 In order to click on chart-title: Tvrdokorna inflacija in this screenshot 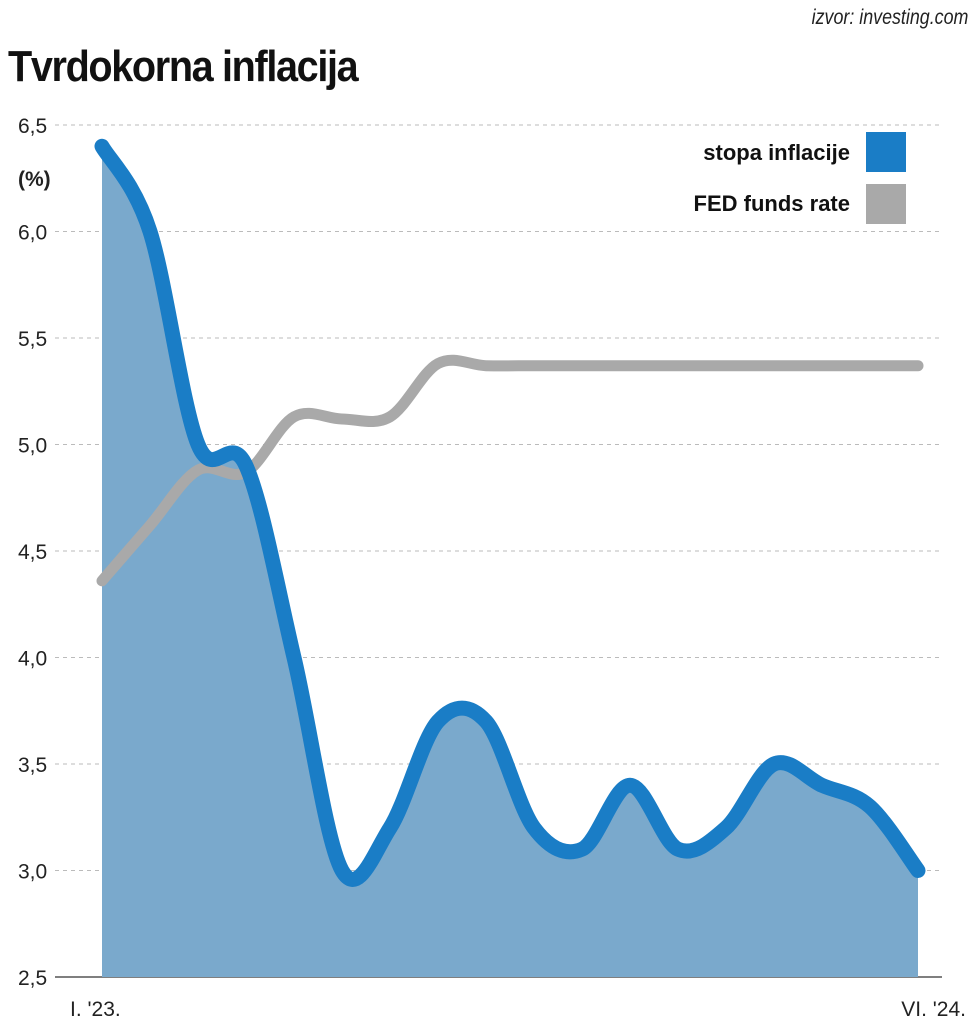, I will do `click(183, 66)`.